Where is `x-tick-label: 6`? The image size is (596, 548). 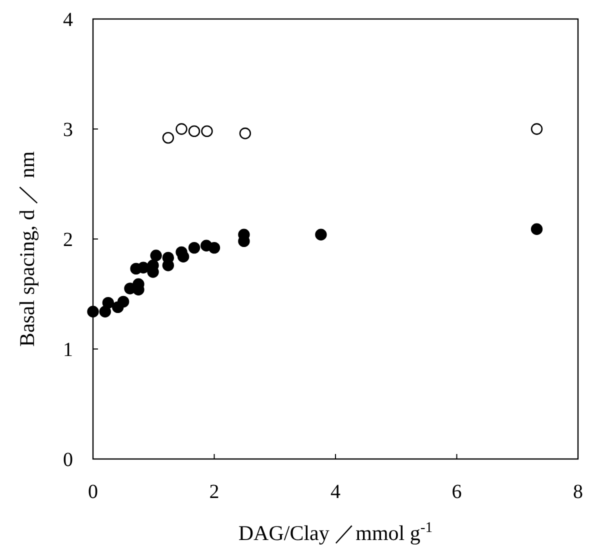
x-tick-label: 6 is located at coordinates (457, 492).